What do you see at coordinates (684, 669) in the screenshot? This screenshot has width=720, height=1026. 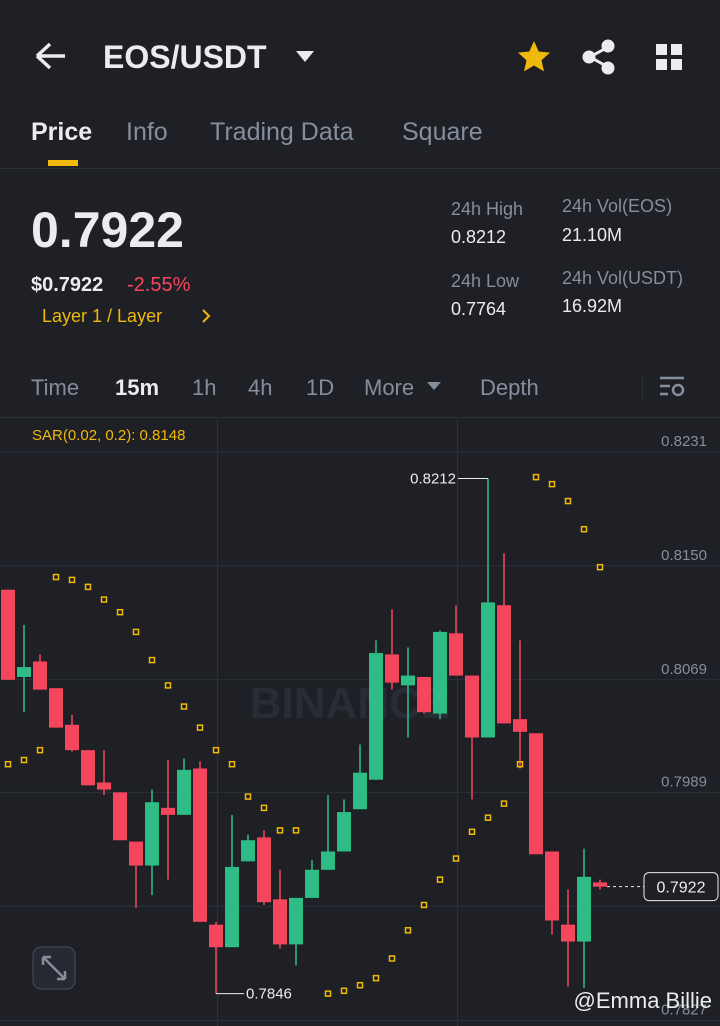 I see `y-tick-label: 0.8069` at bounding box center [684, 669].